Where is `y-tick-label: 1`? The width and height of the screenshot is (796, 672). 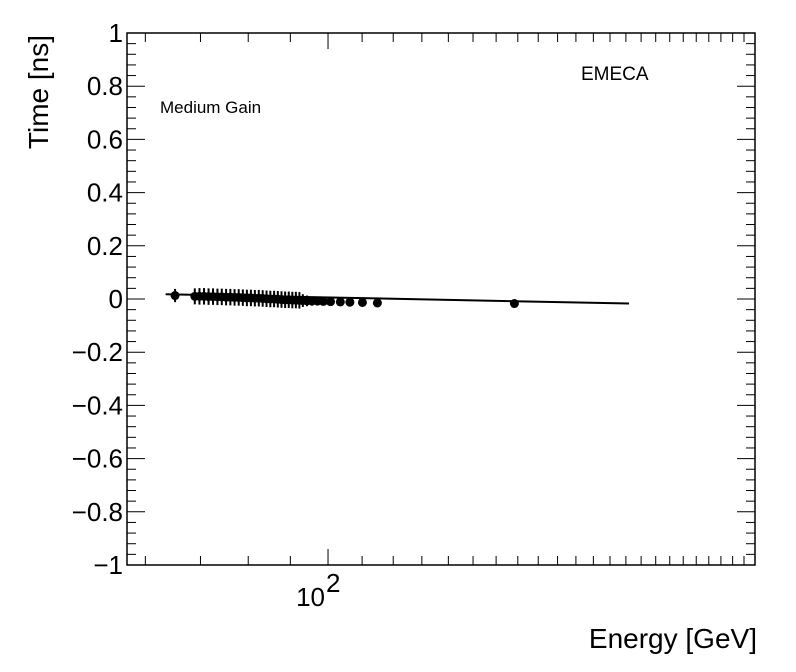
y-tick-label: 1 is located at coordinates (116, 33).